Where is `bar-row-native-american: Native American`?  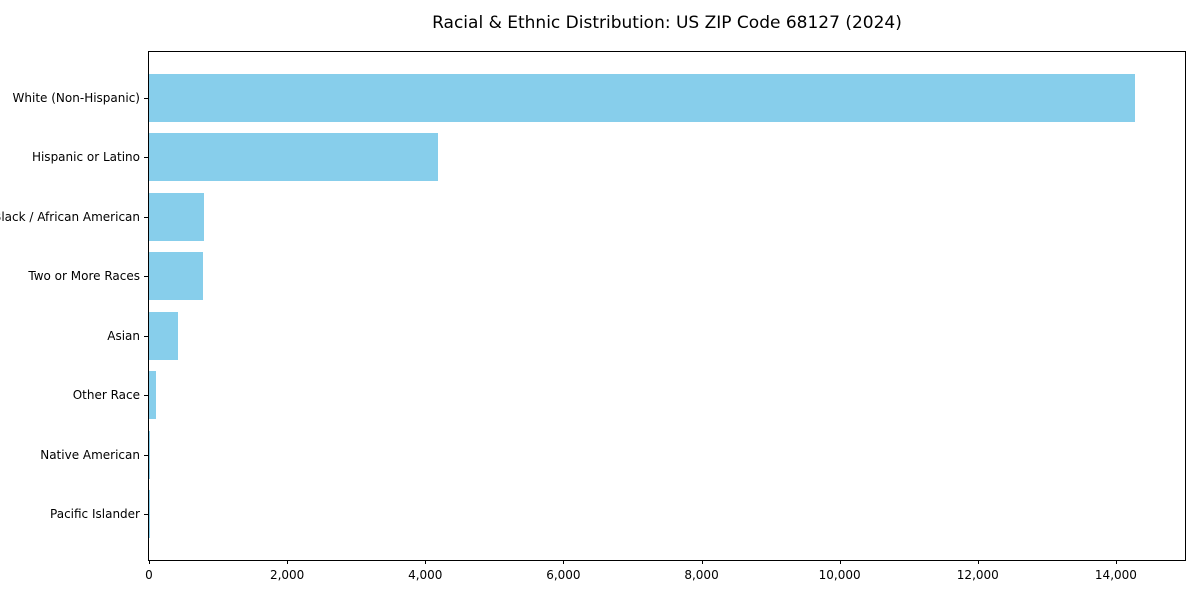 bar-row-native-american: Native American is located at coordinates (612, 455).